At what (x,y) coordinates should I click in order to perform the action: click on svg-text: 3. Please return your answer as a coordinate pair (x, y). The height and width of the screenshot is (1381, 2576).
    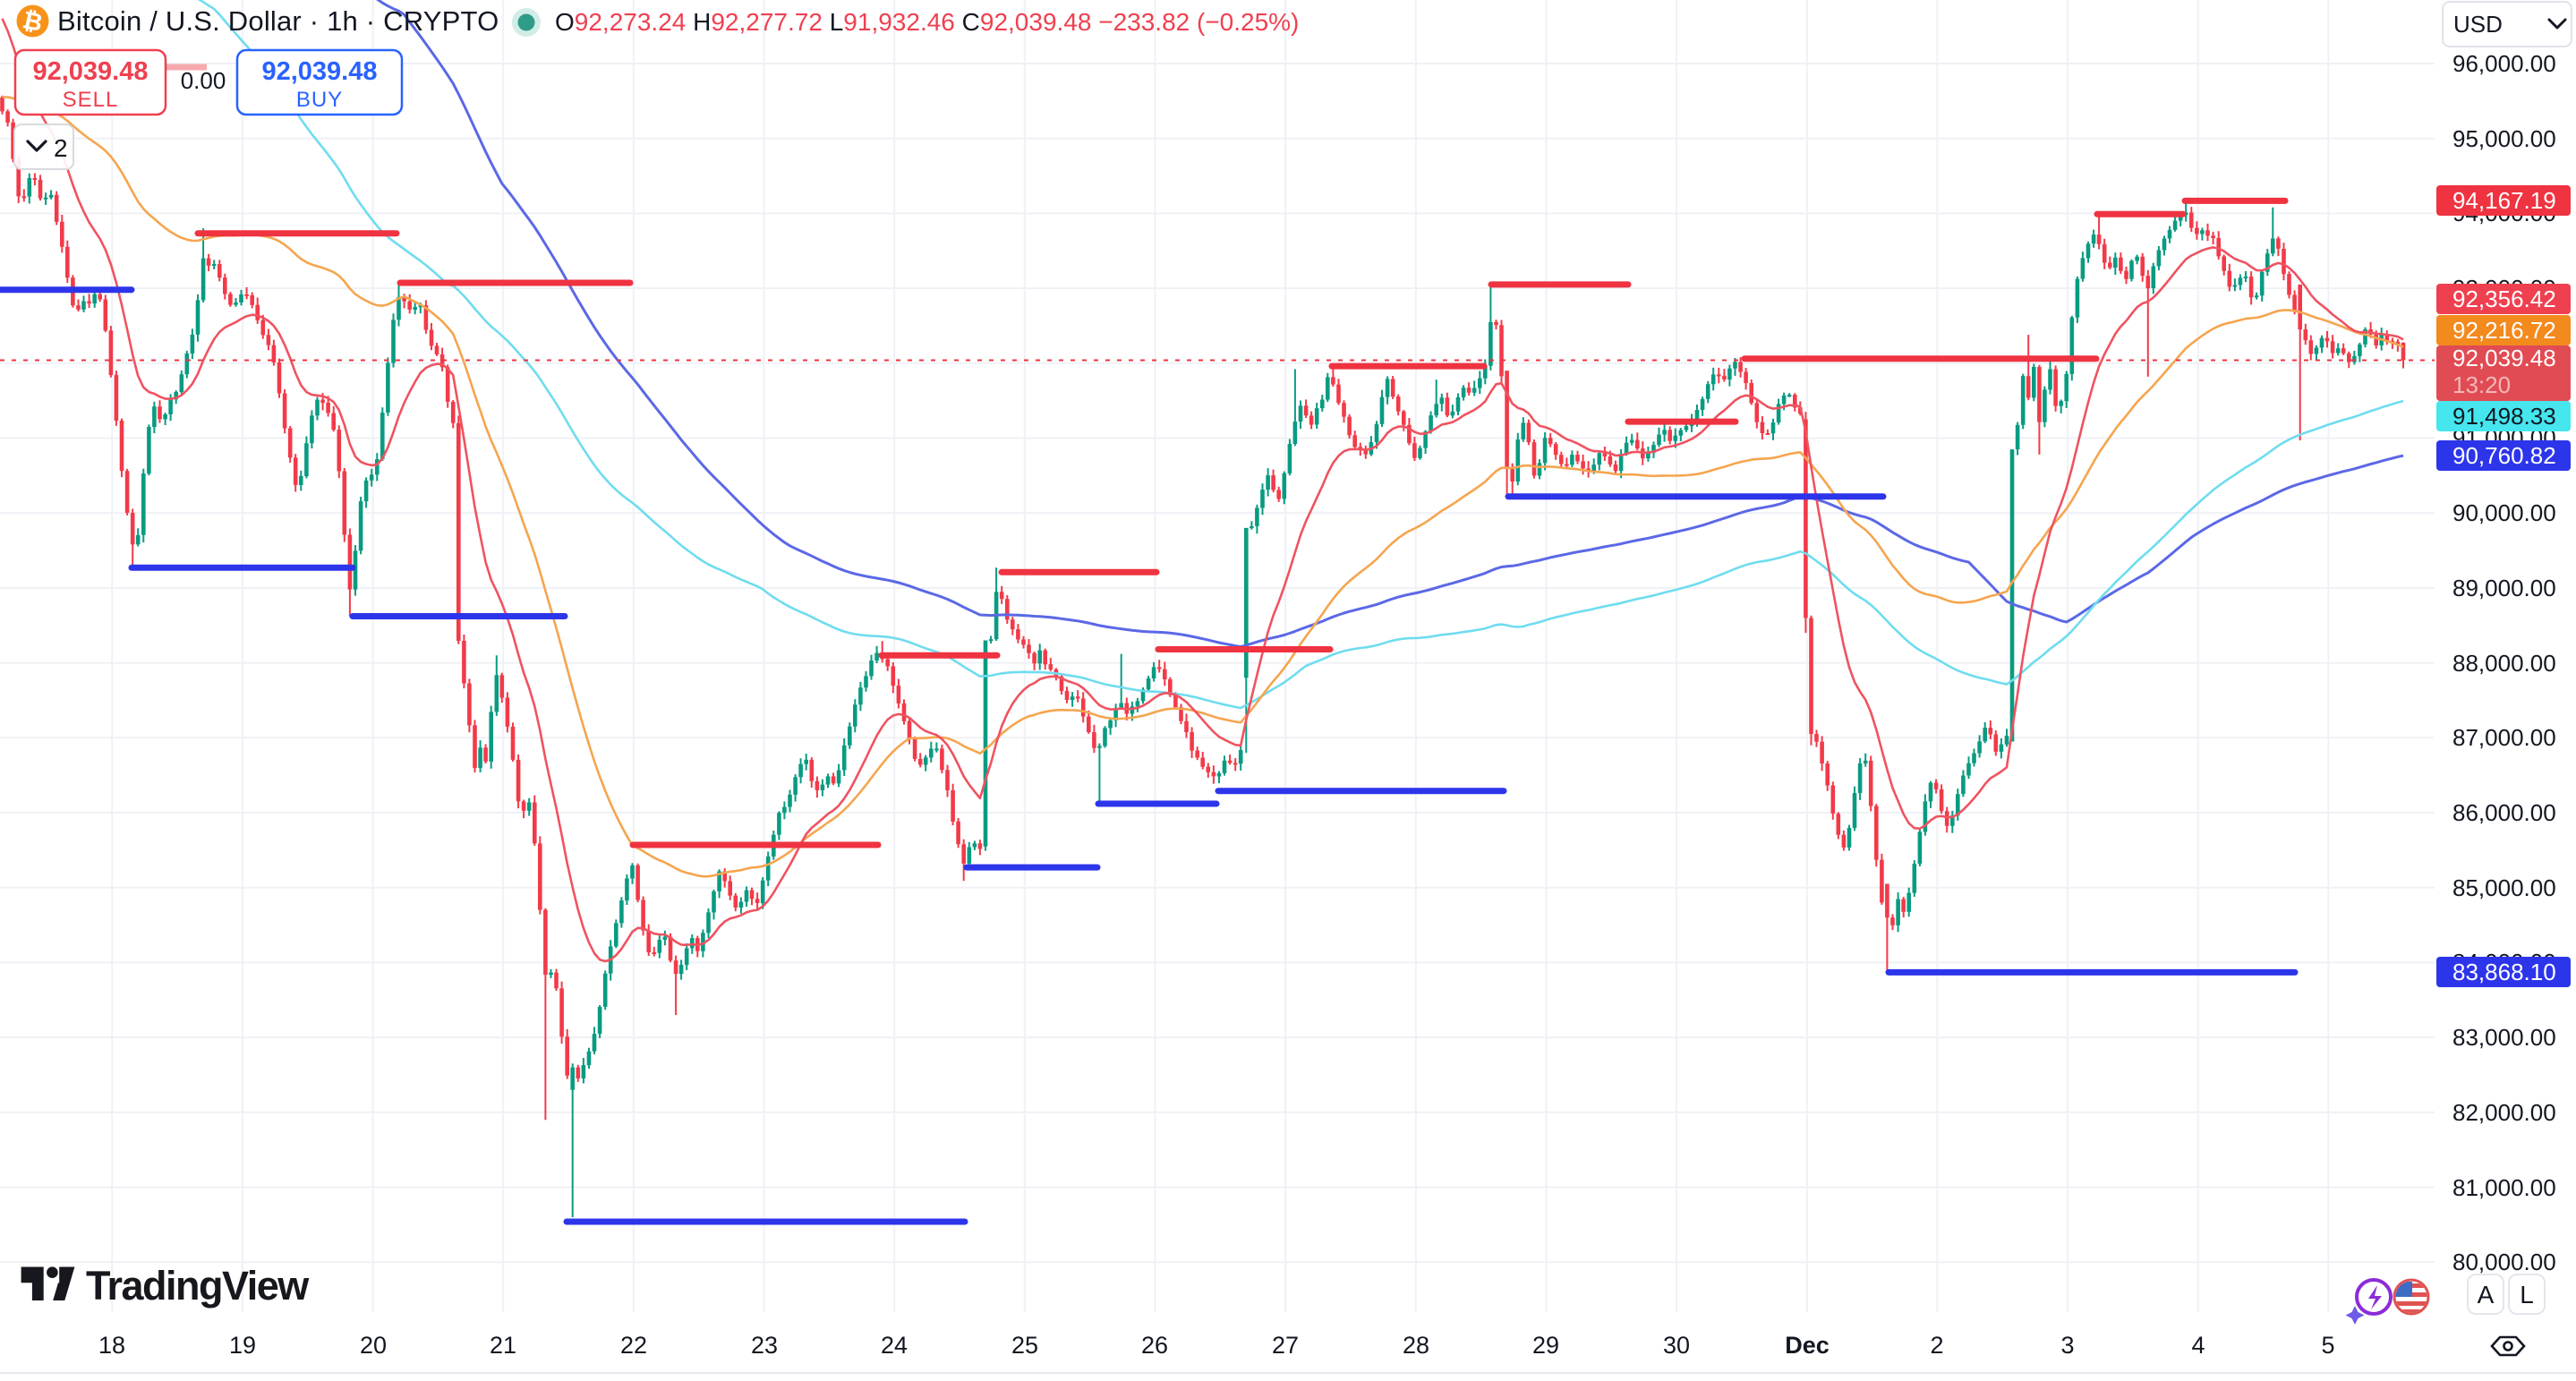
    Looking at the image, I should click on (2067, 1345).